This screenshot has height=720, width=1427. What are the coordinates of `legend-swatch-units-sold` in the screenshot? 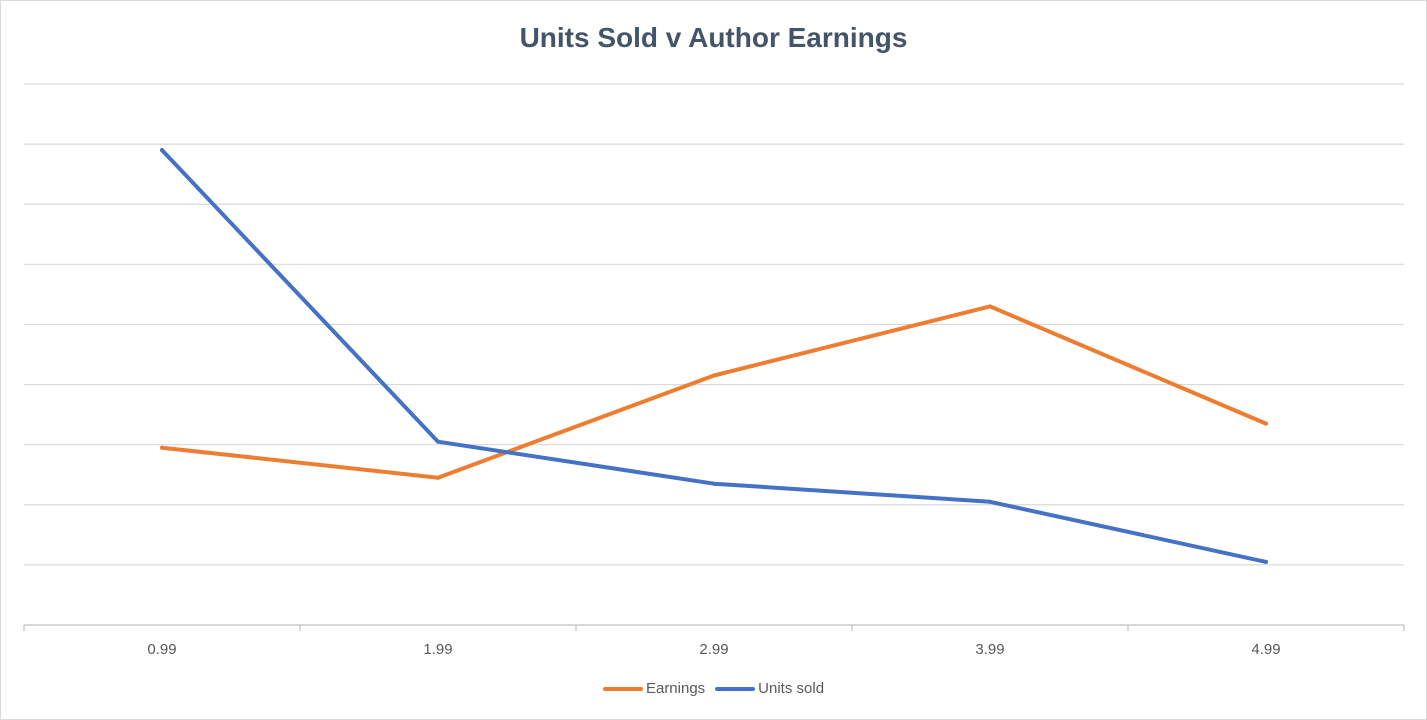 It's located at (735, 688).